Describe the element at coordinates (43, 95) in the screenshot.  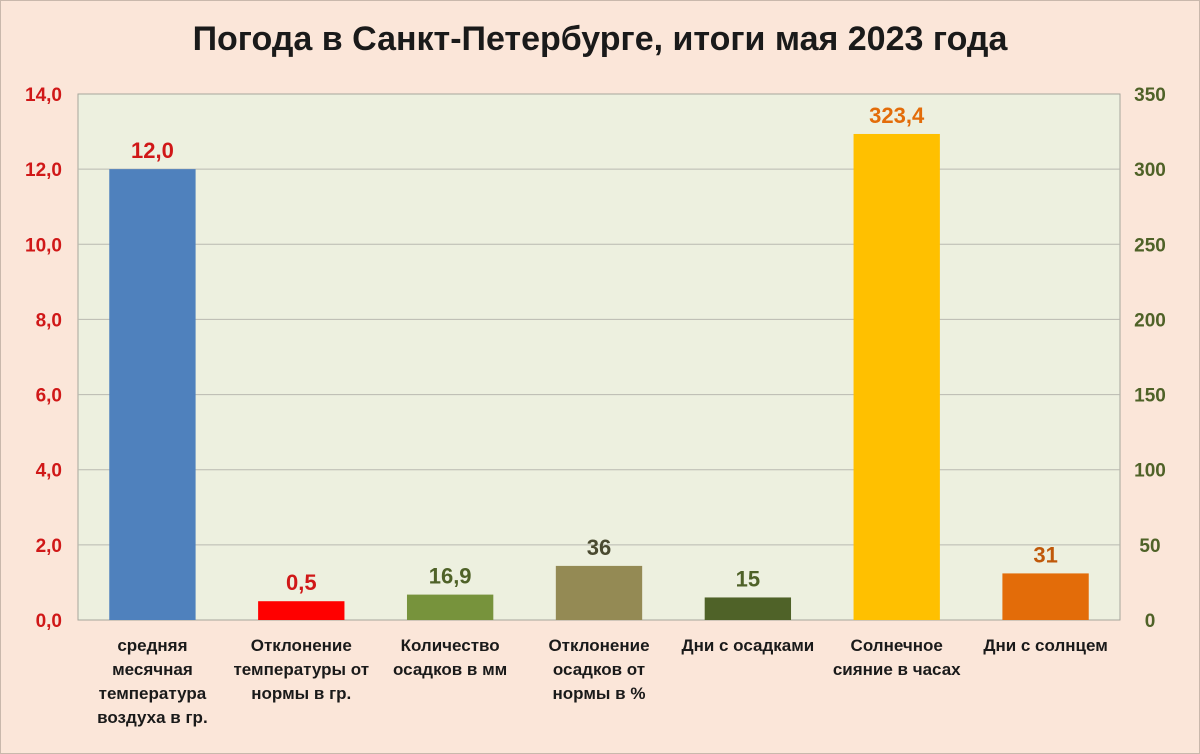
I see `left-axis-tick-label: 14,0` at that location.